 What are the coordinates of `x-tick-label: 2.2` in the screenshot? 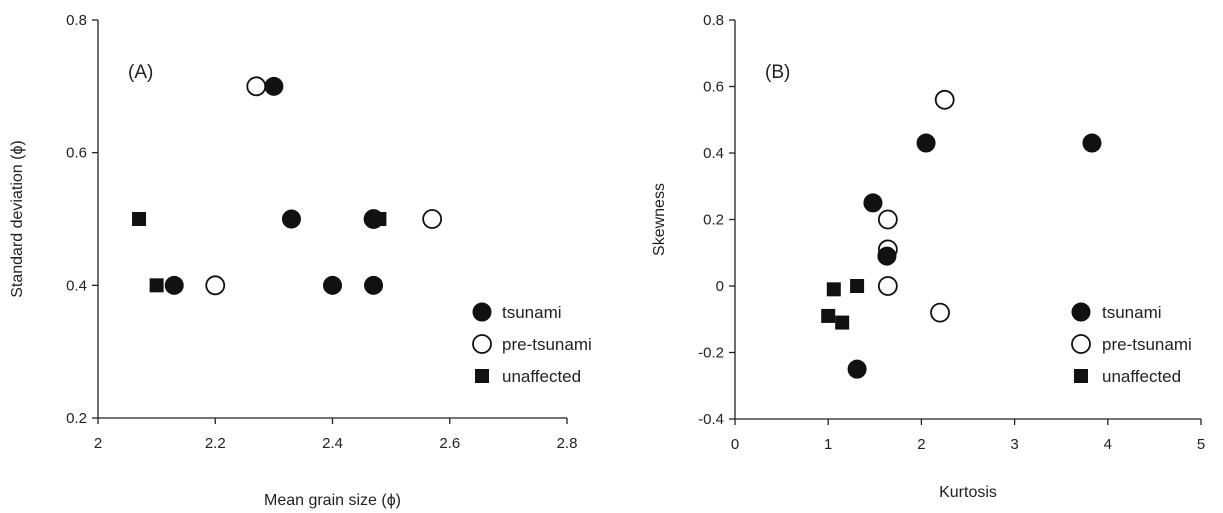 It's located at (215, 443).